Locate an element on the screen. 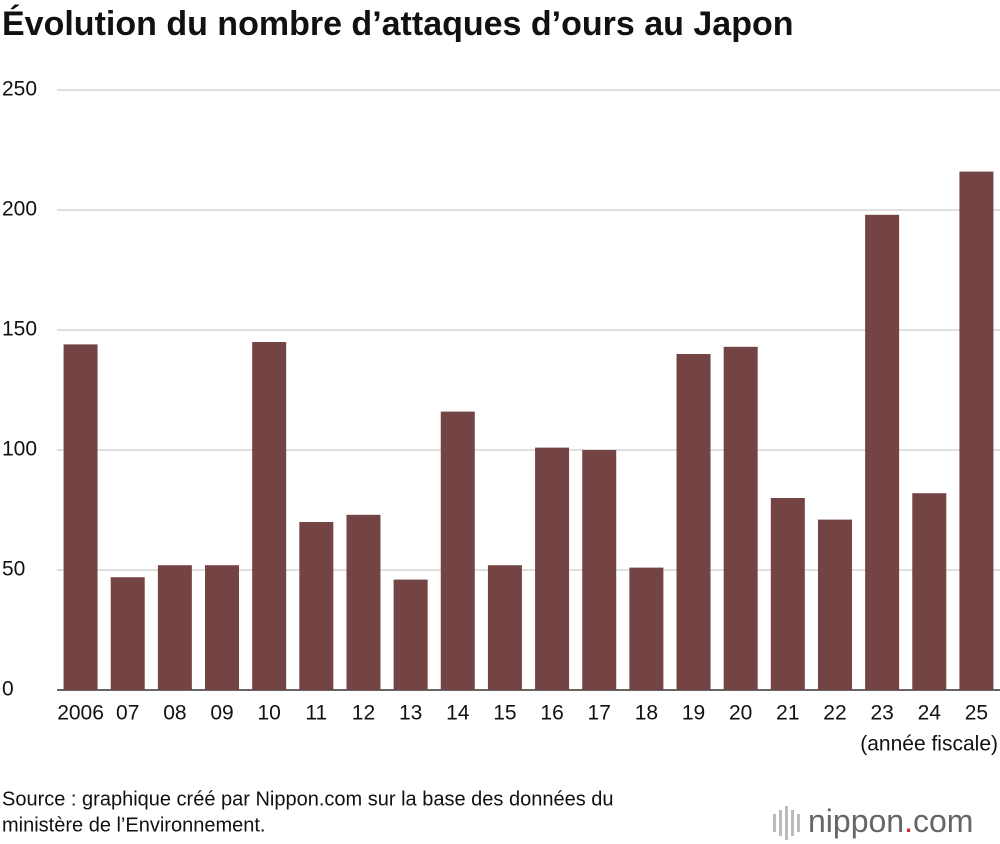 The image size is (1000, 844). x-tick-label: 11 is located at coordinates (316, 713).